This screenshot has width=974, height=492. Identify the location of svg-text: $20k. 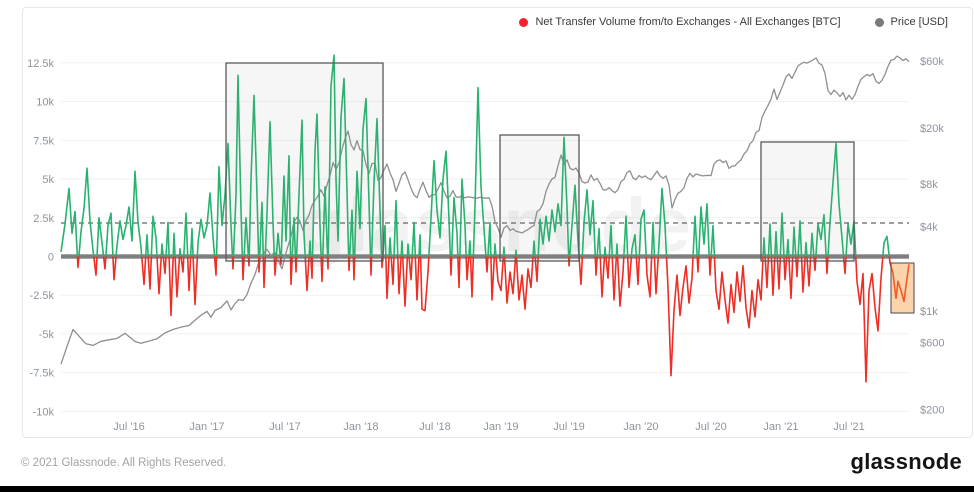
(932, 129).